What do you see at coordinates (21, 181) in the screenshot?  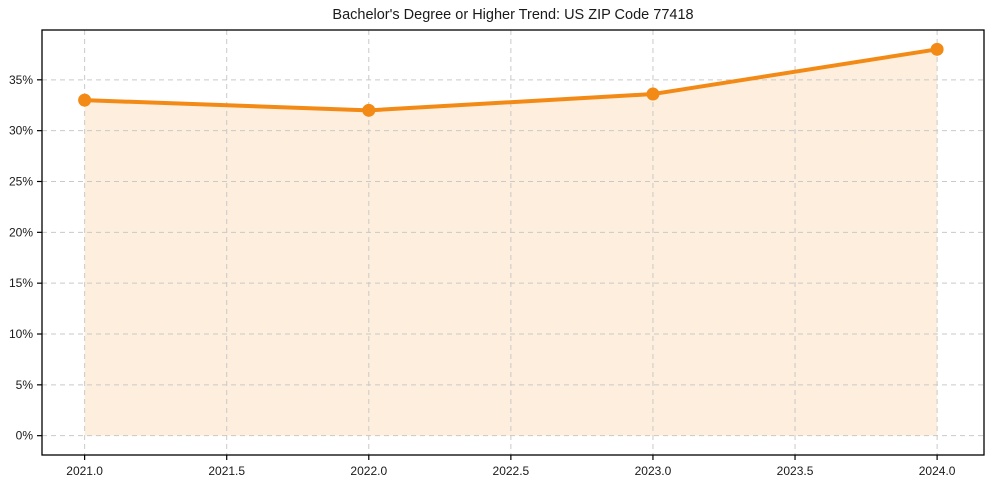 I see `y-tick-label: 25%` at bounding box center [21, 181].